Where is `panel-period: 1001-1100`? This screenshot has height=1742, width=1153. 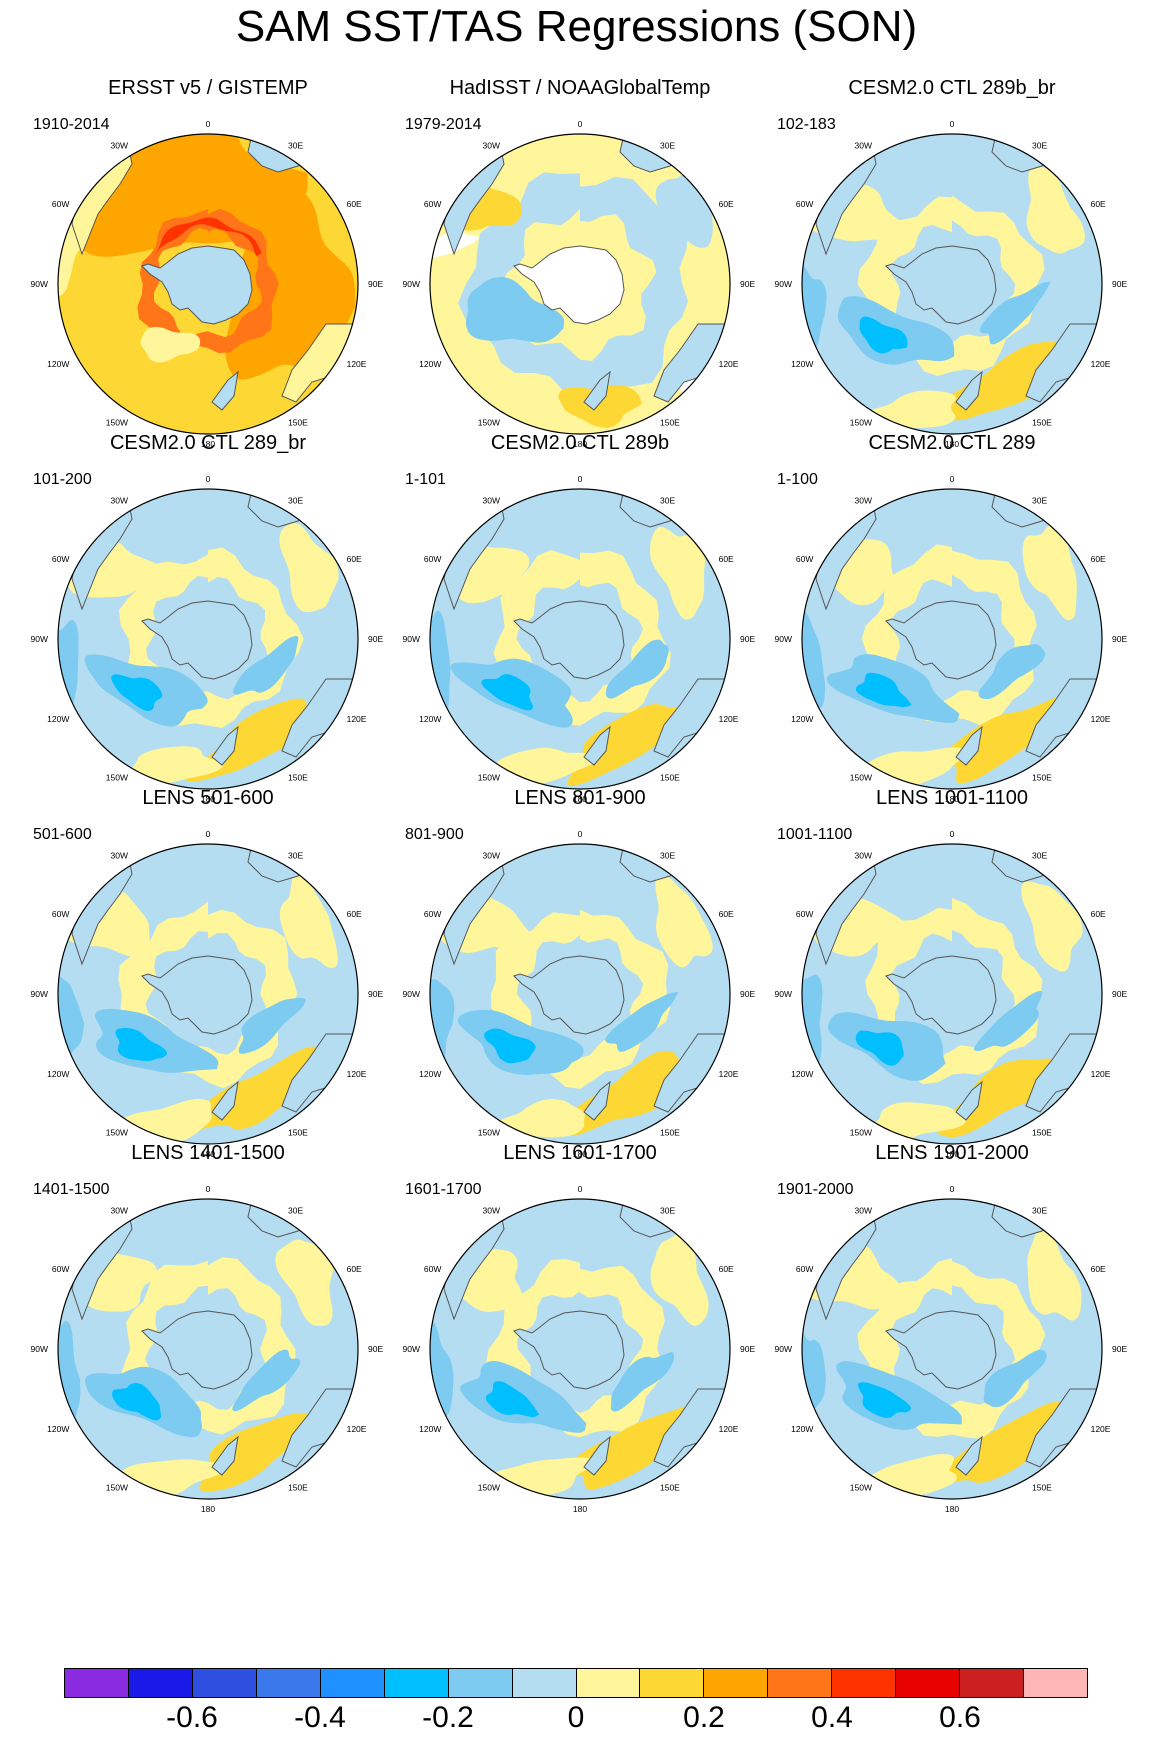
panel-period: 1001-1100 is located at coordinates (815, 834).